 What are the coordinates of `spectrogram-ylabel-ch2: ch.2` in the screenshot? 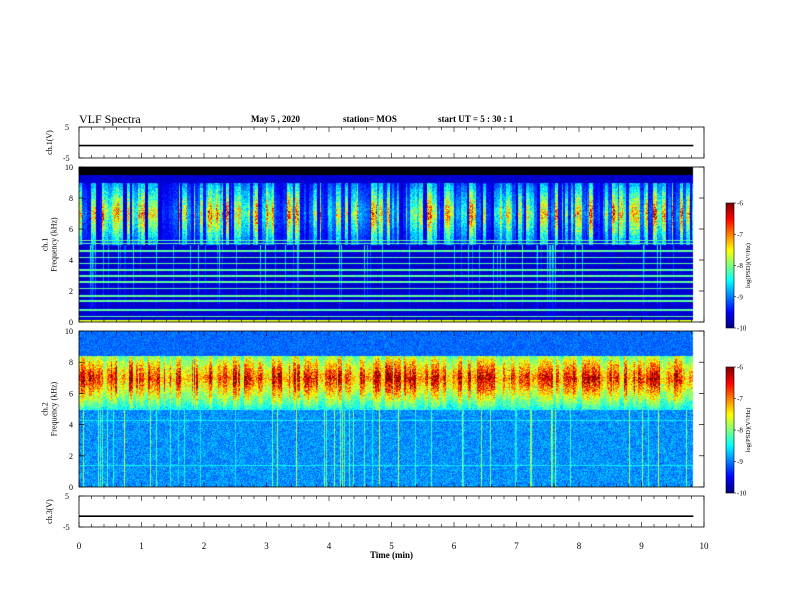 It's located at (45, 409).